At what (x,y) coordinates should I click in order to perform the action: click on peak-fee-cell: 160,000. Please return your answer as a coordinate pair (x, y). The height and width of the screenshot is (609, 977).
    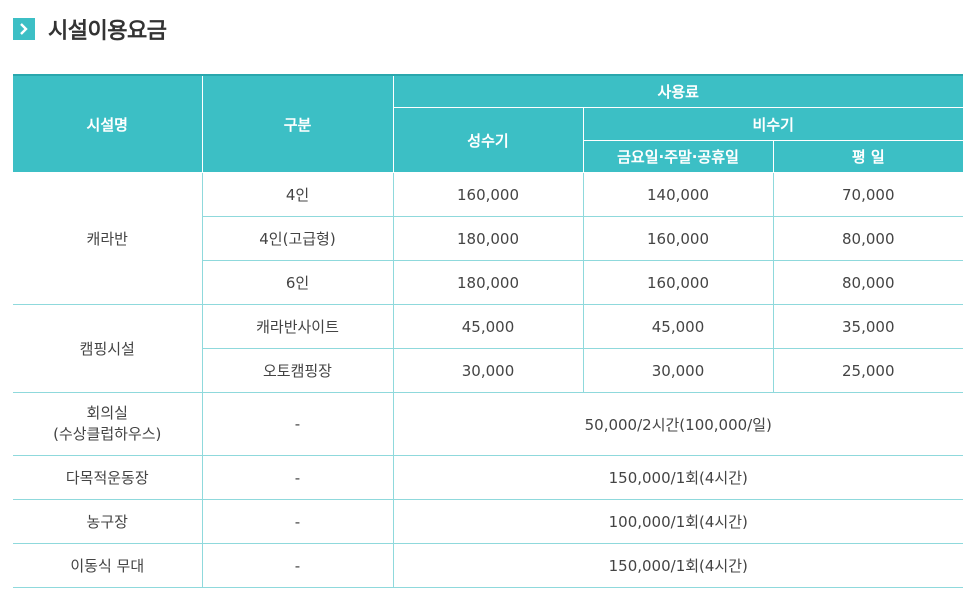
    Looking at the image, I should click on (488, 194).